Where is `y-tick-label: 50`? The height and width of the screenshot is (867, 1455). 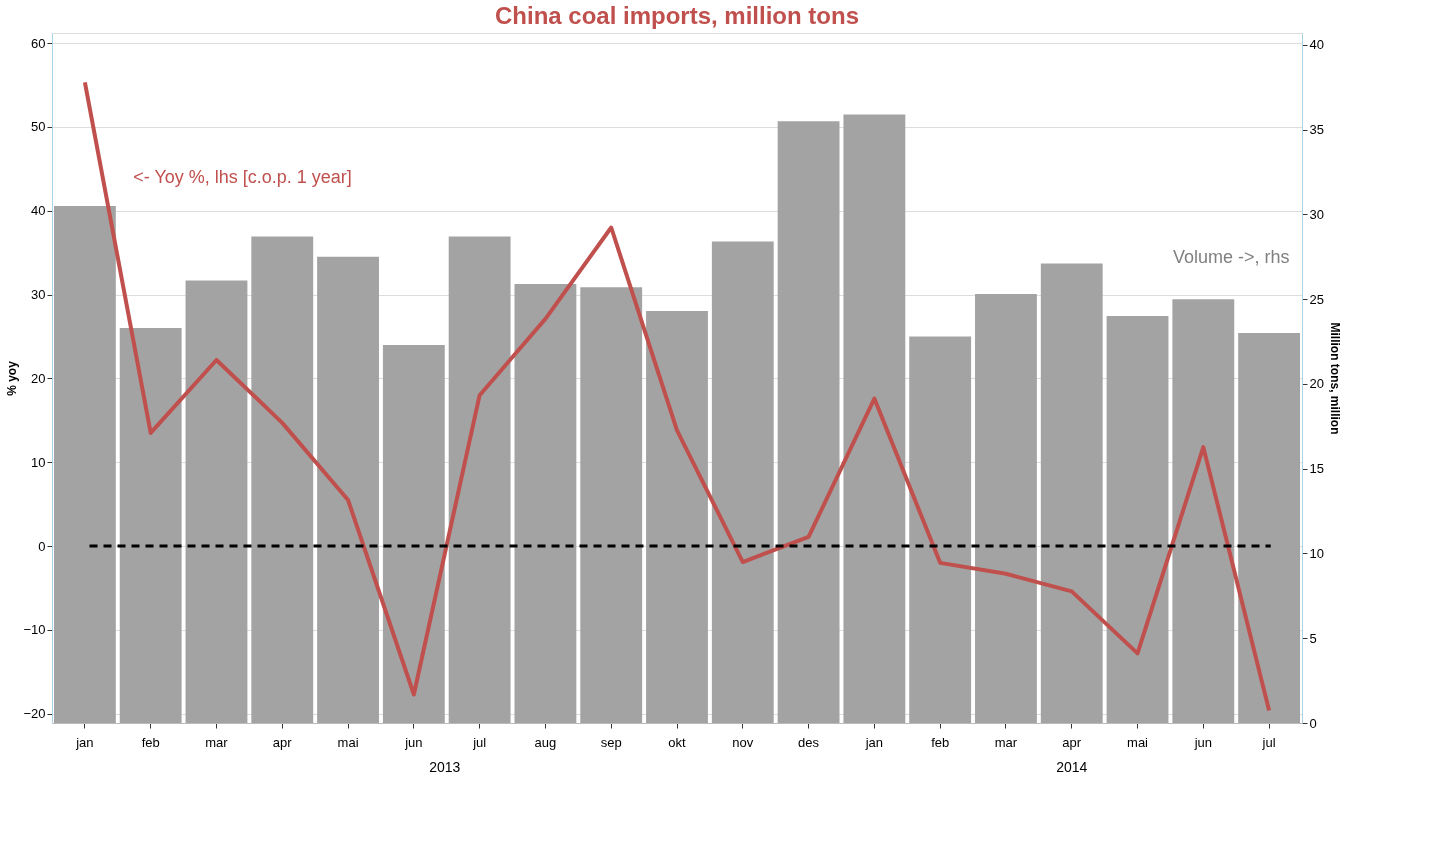 y-tick-label: 50 is located at coordinates (38, 127).